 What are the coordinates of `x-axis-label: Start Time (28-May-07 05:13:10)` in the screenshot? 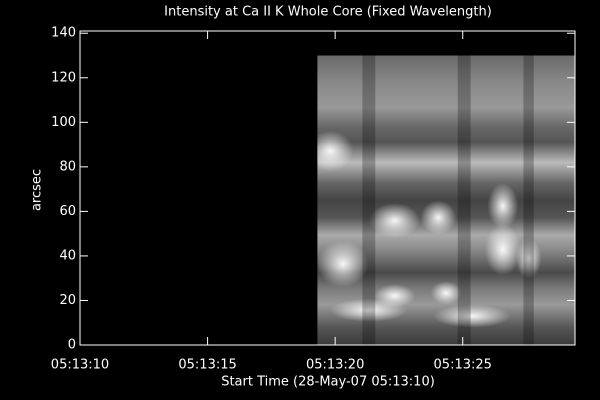 It's located at (328, 382).